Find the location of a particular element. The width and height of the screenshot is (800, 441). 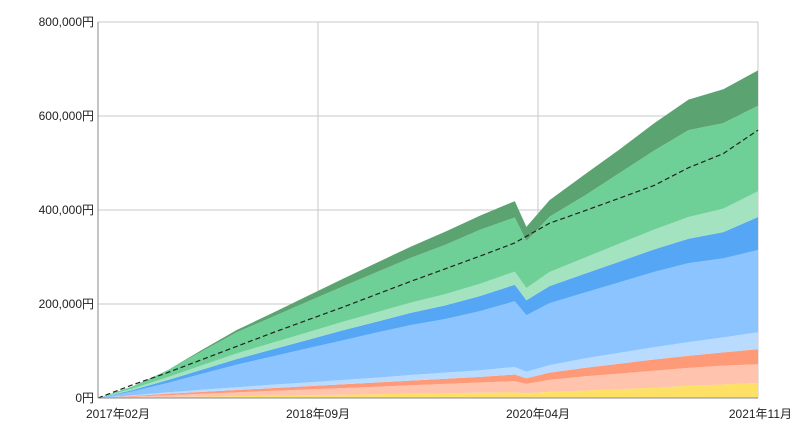

y-tick-label: 400,000円 is located at coordinates (66, 210).